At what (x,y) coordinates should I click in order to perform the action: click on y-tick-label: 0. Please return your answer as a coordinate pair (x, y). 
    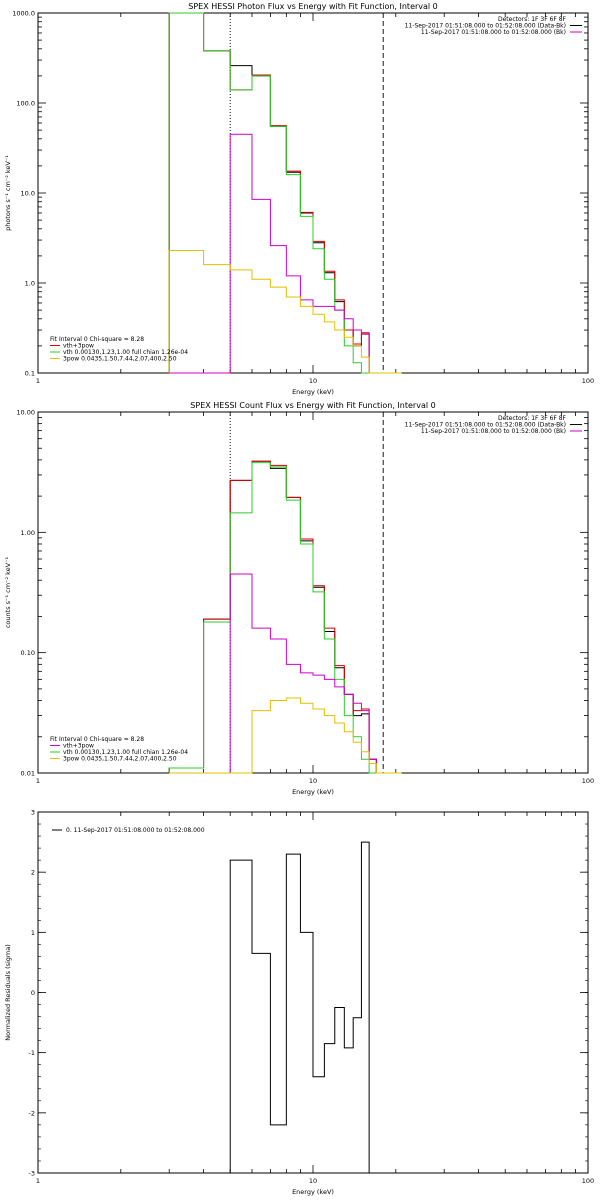
    Looking at the image, I should click on (33, 993).